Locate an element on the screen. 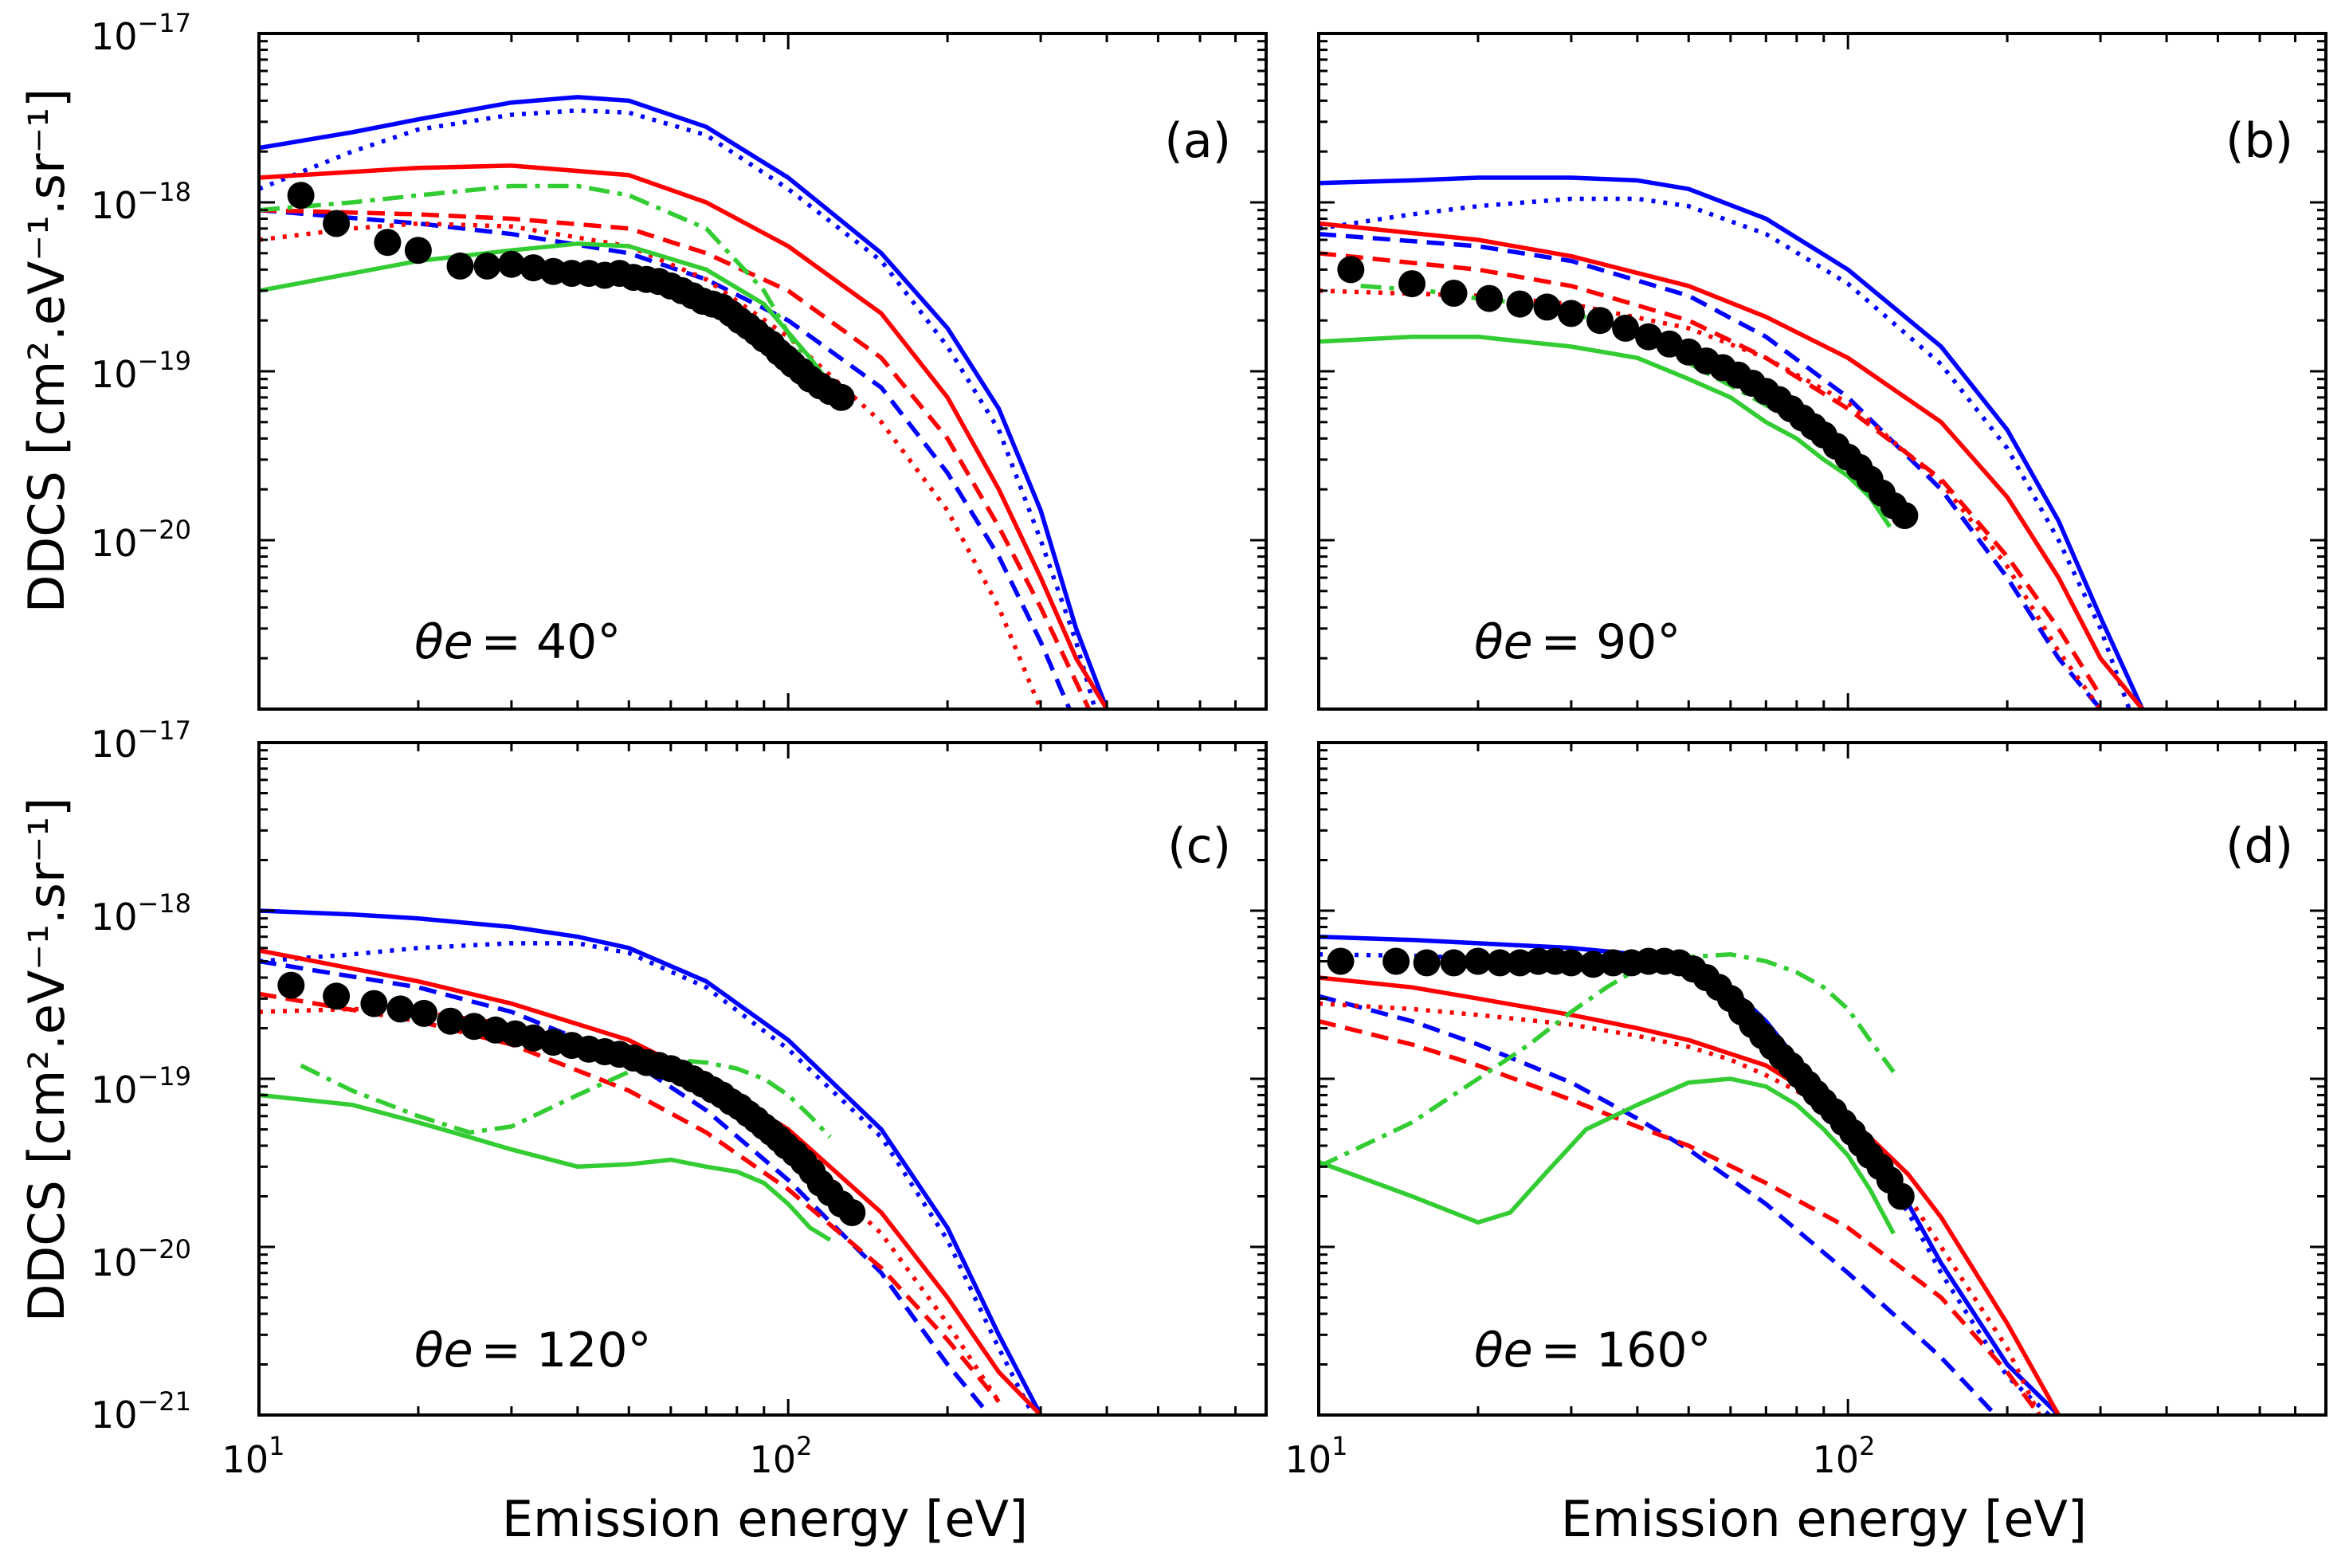 The image size is (2349, 1568). panel-tag: (c) is located at coordinates (1199, 846).